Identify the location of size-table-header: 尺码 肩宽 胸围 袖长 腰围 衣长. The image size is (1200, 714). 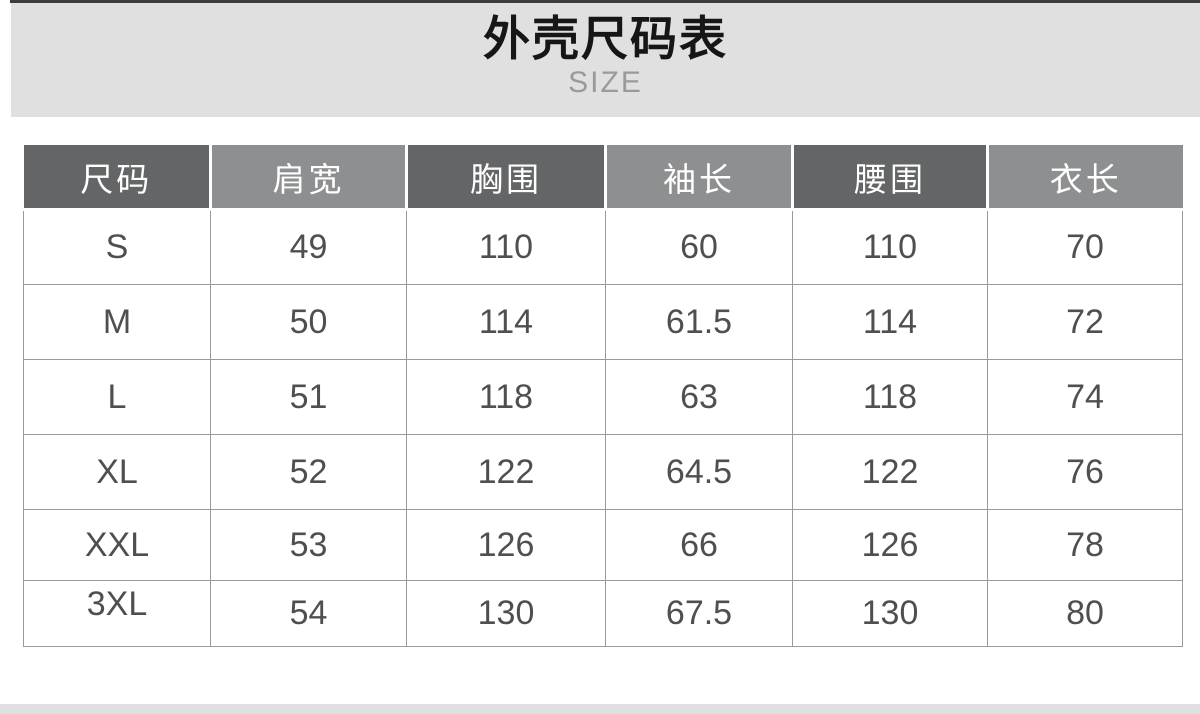
(603, 178).